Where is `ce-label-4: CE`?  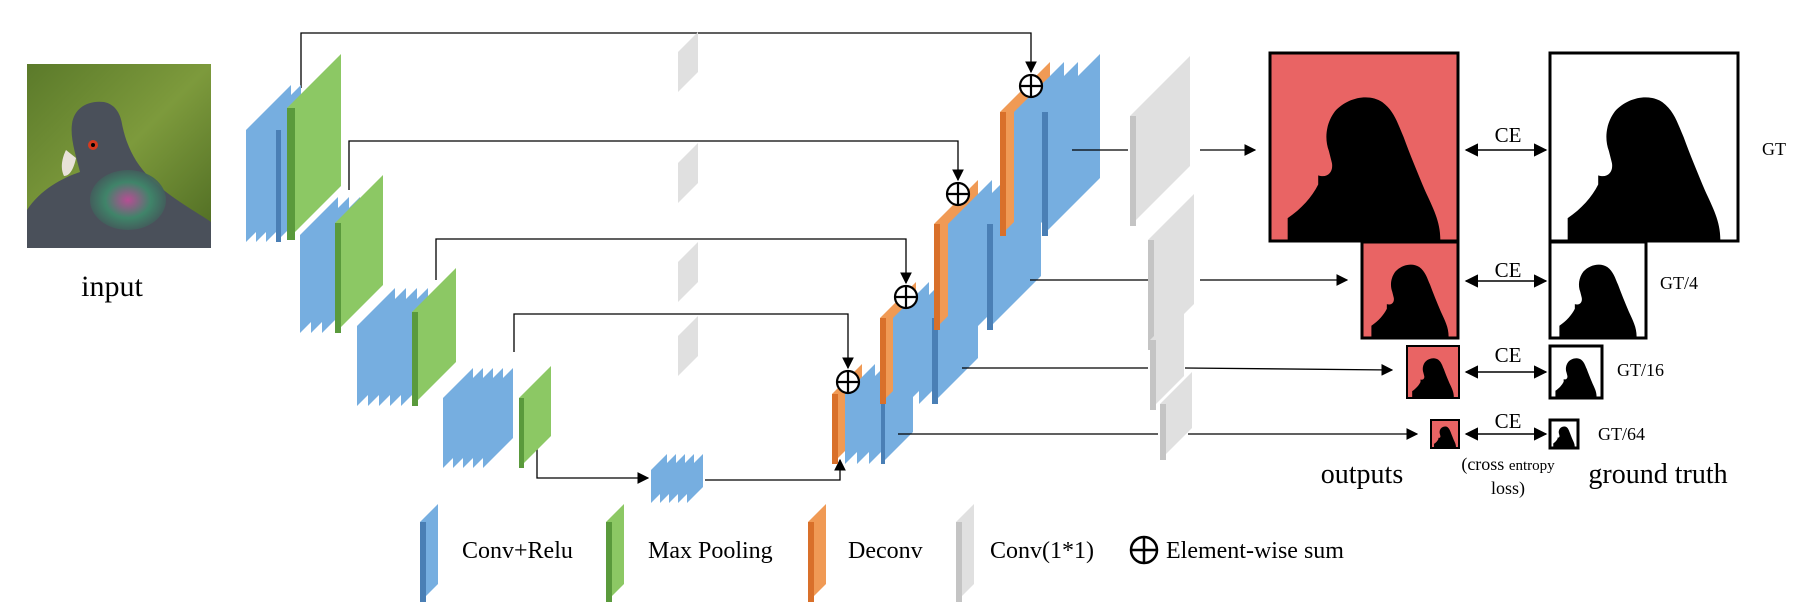
ce-label-4: CE is located at coordinates (1508, 421).